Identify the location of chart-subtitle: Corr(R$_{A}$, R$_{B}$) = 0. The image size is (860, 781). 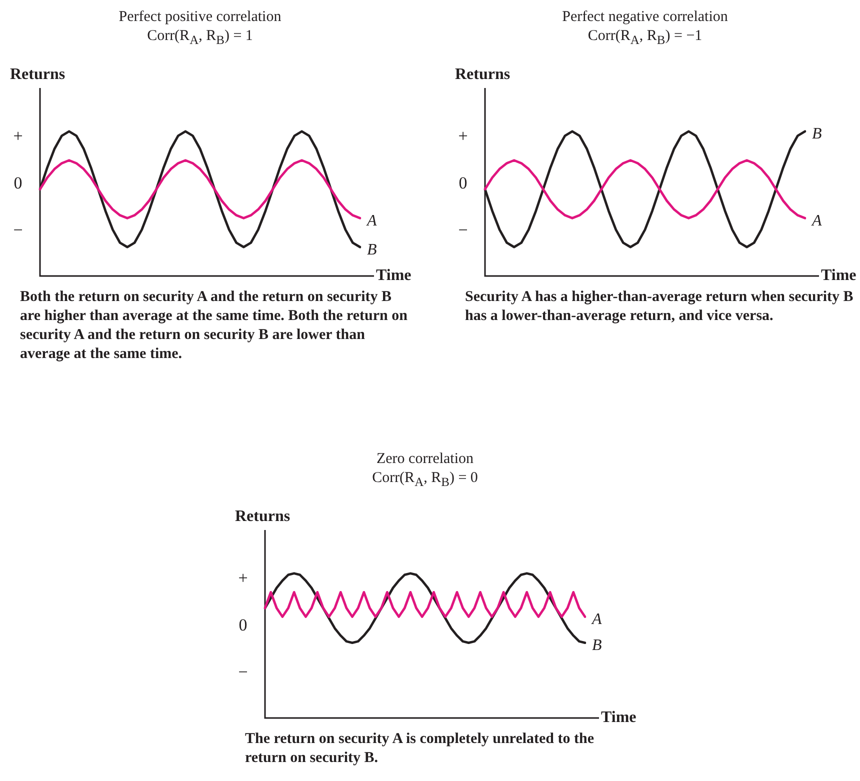
(425, 480).